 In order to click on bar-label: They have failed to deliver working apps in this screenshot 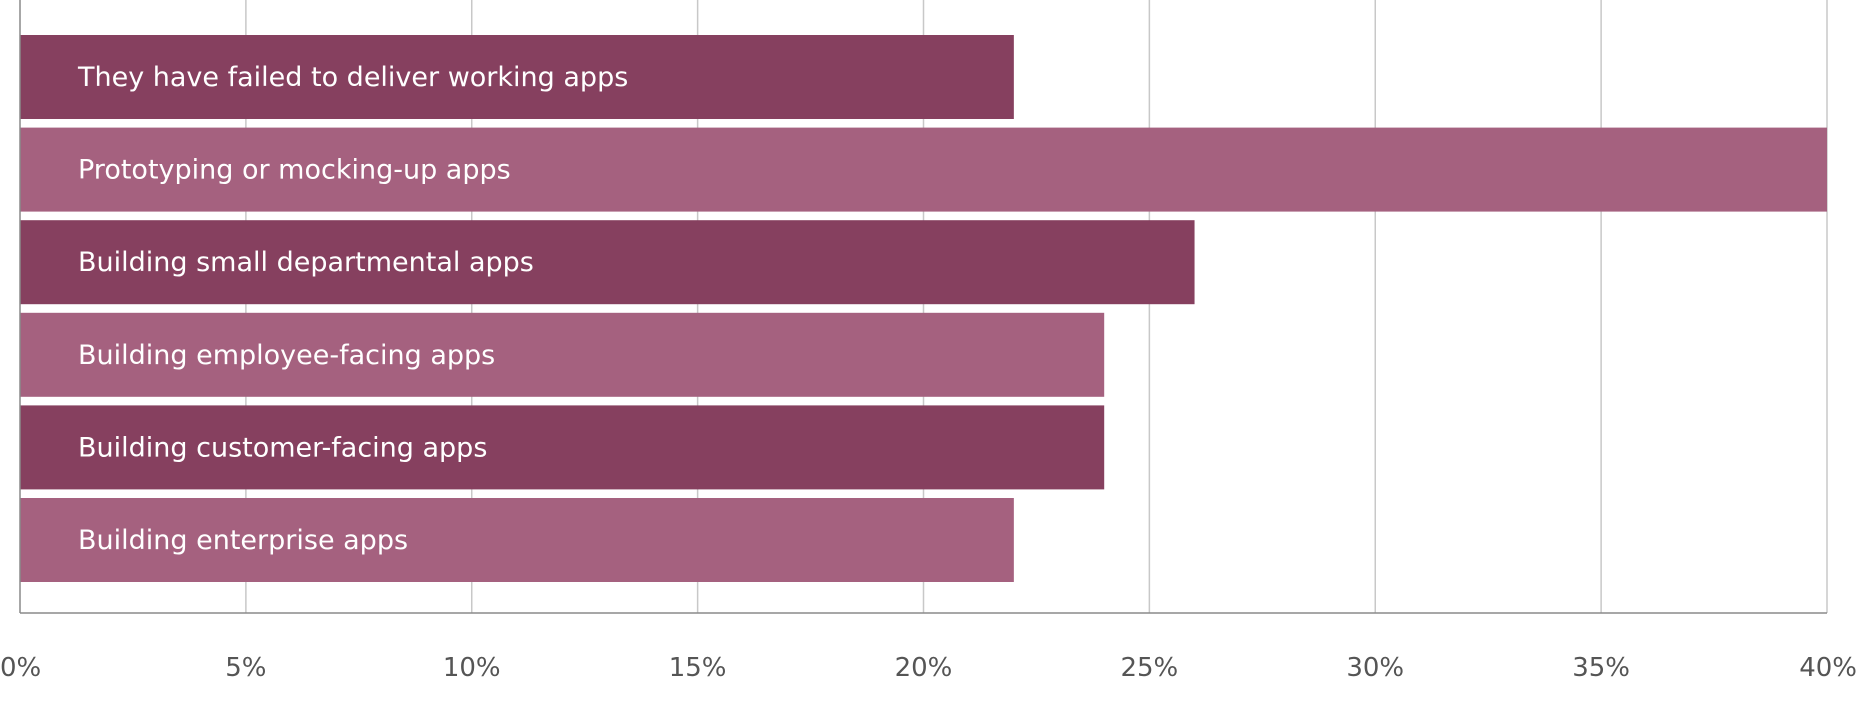, I will do `click(352, 77)`.